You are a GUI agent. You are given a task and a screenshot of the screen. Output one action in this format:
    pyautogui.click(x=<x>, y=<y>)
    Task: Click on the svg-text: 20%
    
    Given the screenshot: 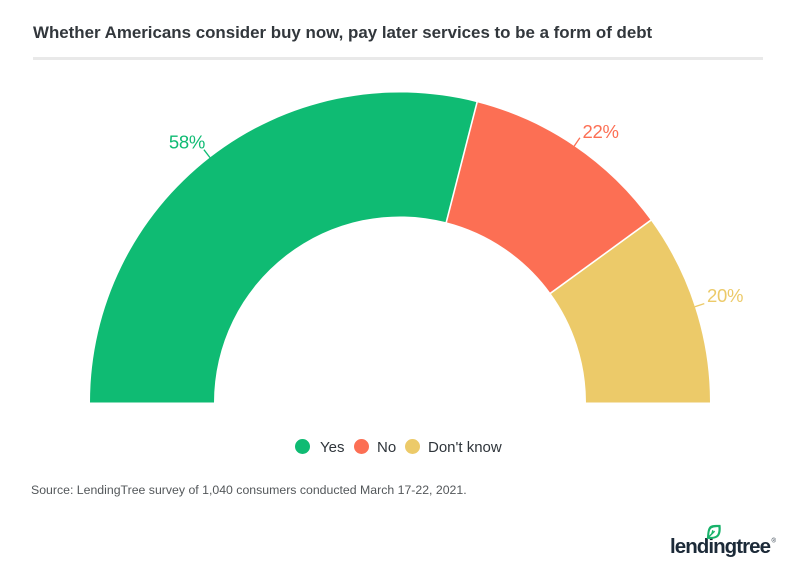 What is the action you would take?
    pyautogui.click(x=725, y=295)
    